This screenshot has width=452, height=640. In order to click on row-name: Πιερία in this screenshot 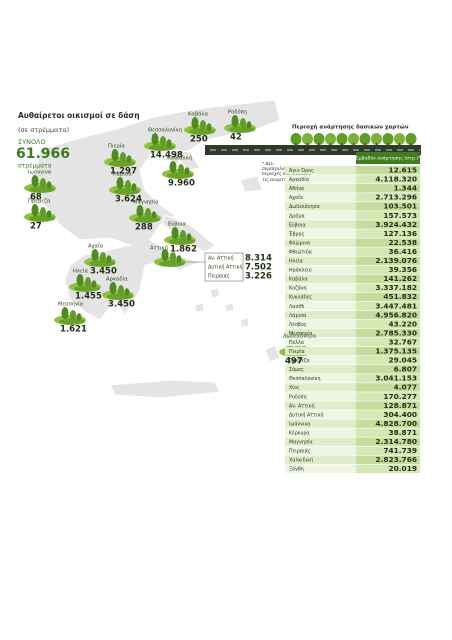, I will do `click(297, 351)`.